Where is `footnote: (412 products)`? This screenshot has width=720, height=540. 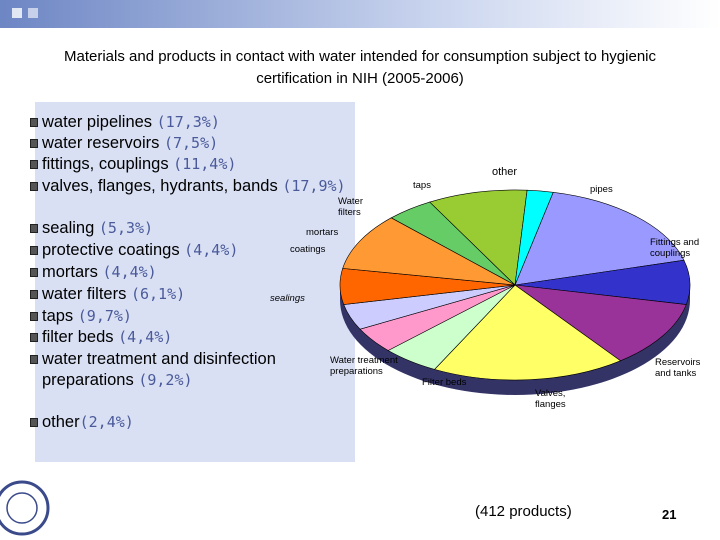 footnote: (412 products) is located at coordinates (523, 511).